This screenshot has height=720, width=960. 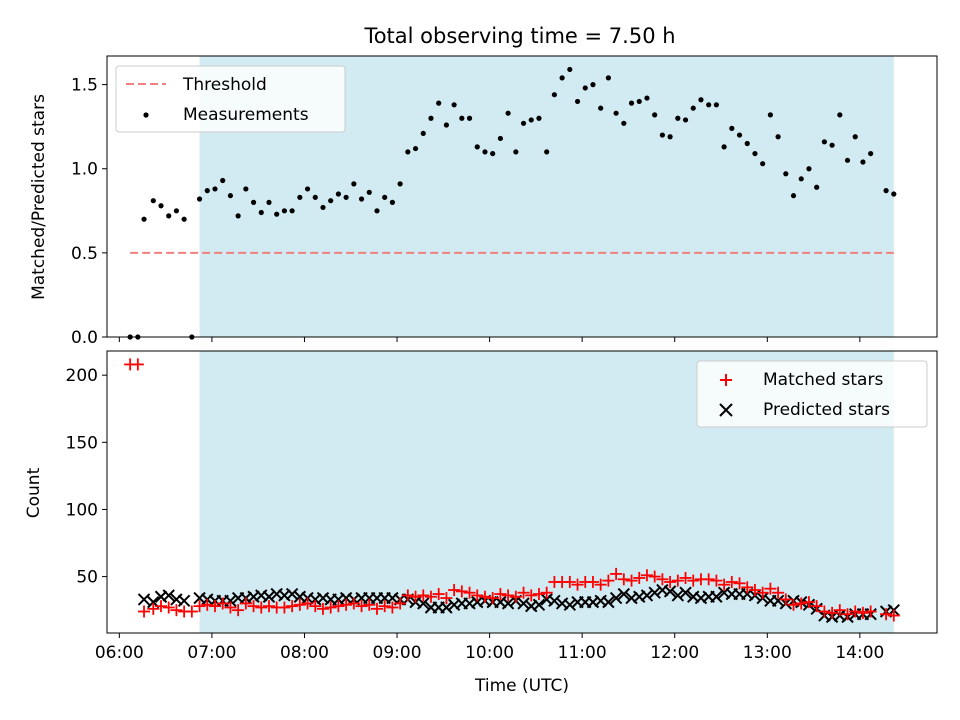 I want to click on legend-matched-label: Matched stars, so click(x=823, y=380).